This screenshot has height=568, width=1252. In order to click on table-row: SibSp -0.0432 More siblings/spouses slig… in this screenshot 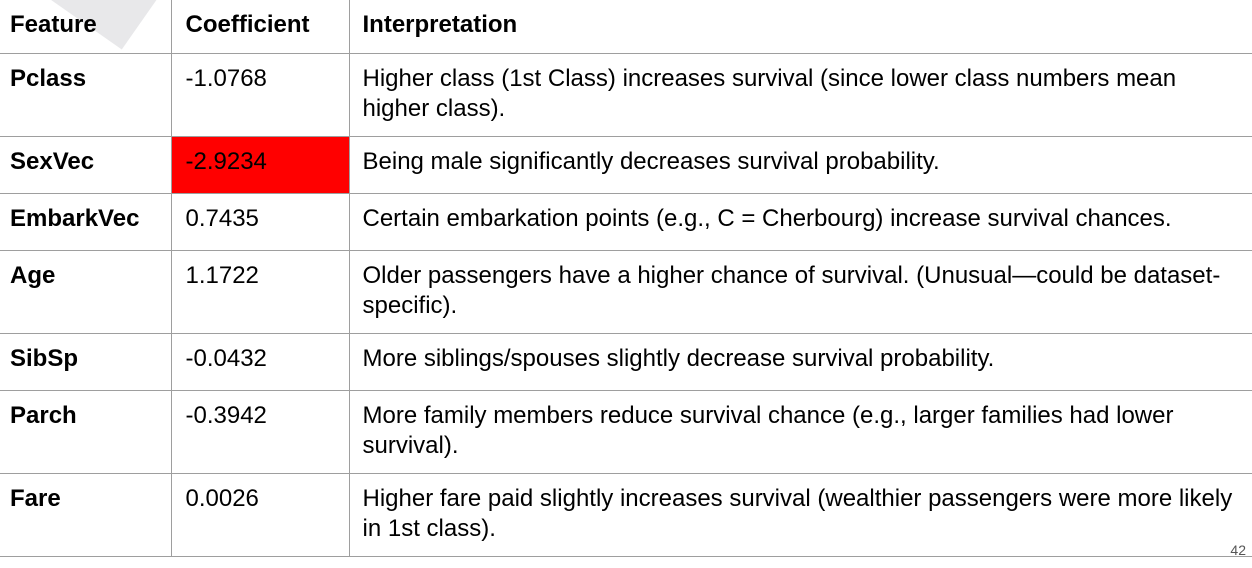, I will do `click(626, 362)`.